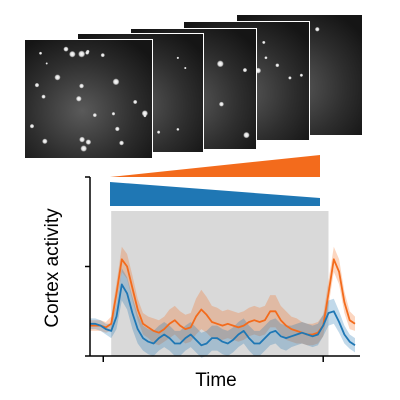 The width and height of the screenshot is (400, 400). Describe the element at coordinates (88, 99) in the screenshot. I see `imaging-frame` at that location.